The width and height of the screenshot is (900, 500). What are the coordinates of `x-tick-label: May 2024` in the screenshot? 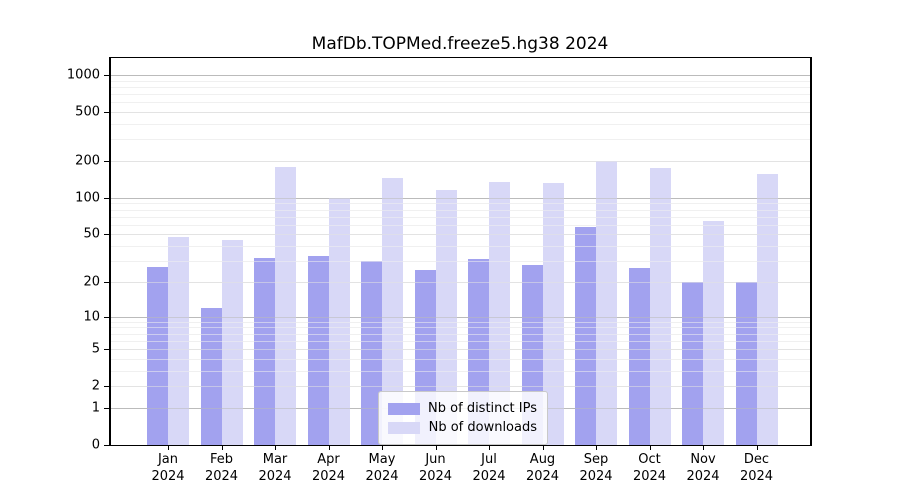 It's located at (382, 468).